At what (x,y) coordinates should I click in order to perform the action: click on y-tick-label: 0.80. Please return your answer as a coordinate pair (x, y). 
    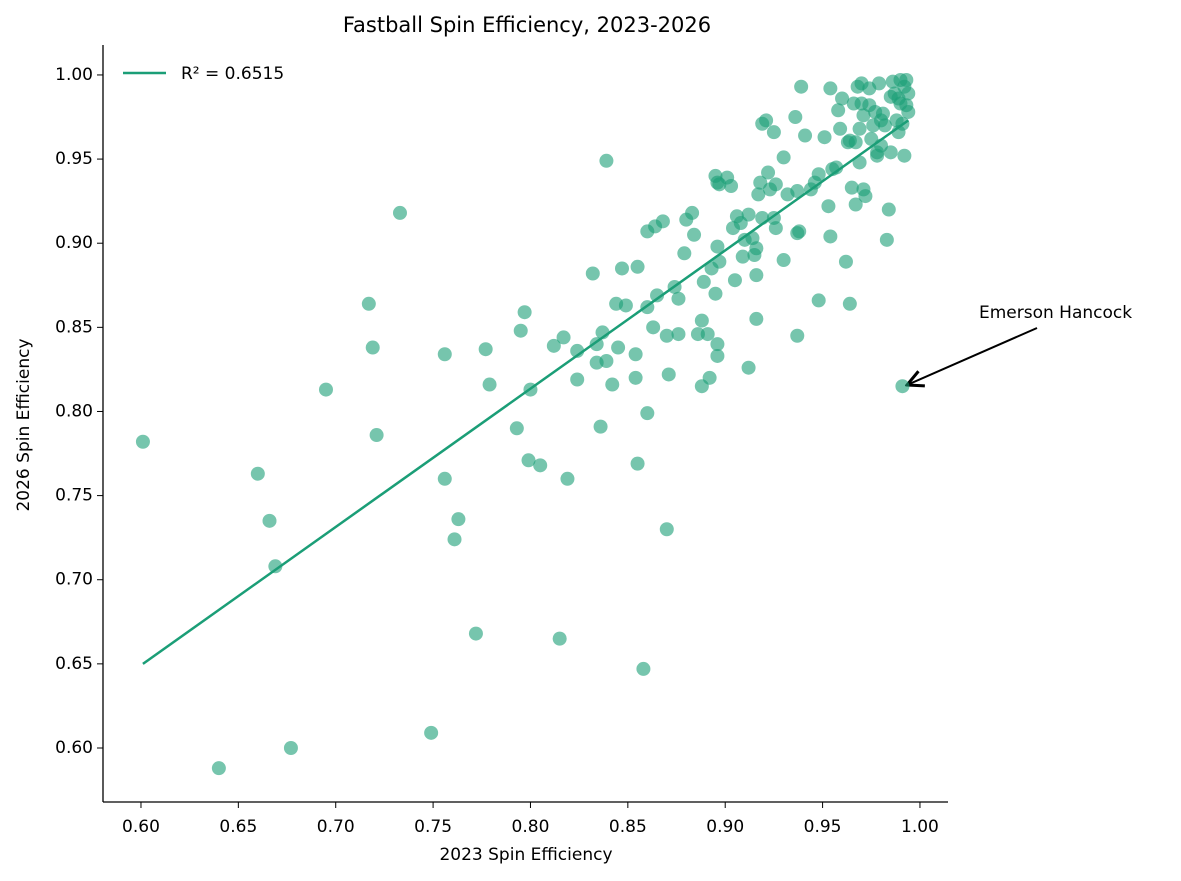
    Looking at the image, I should click on (74, 411).